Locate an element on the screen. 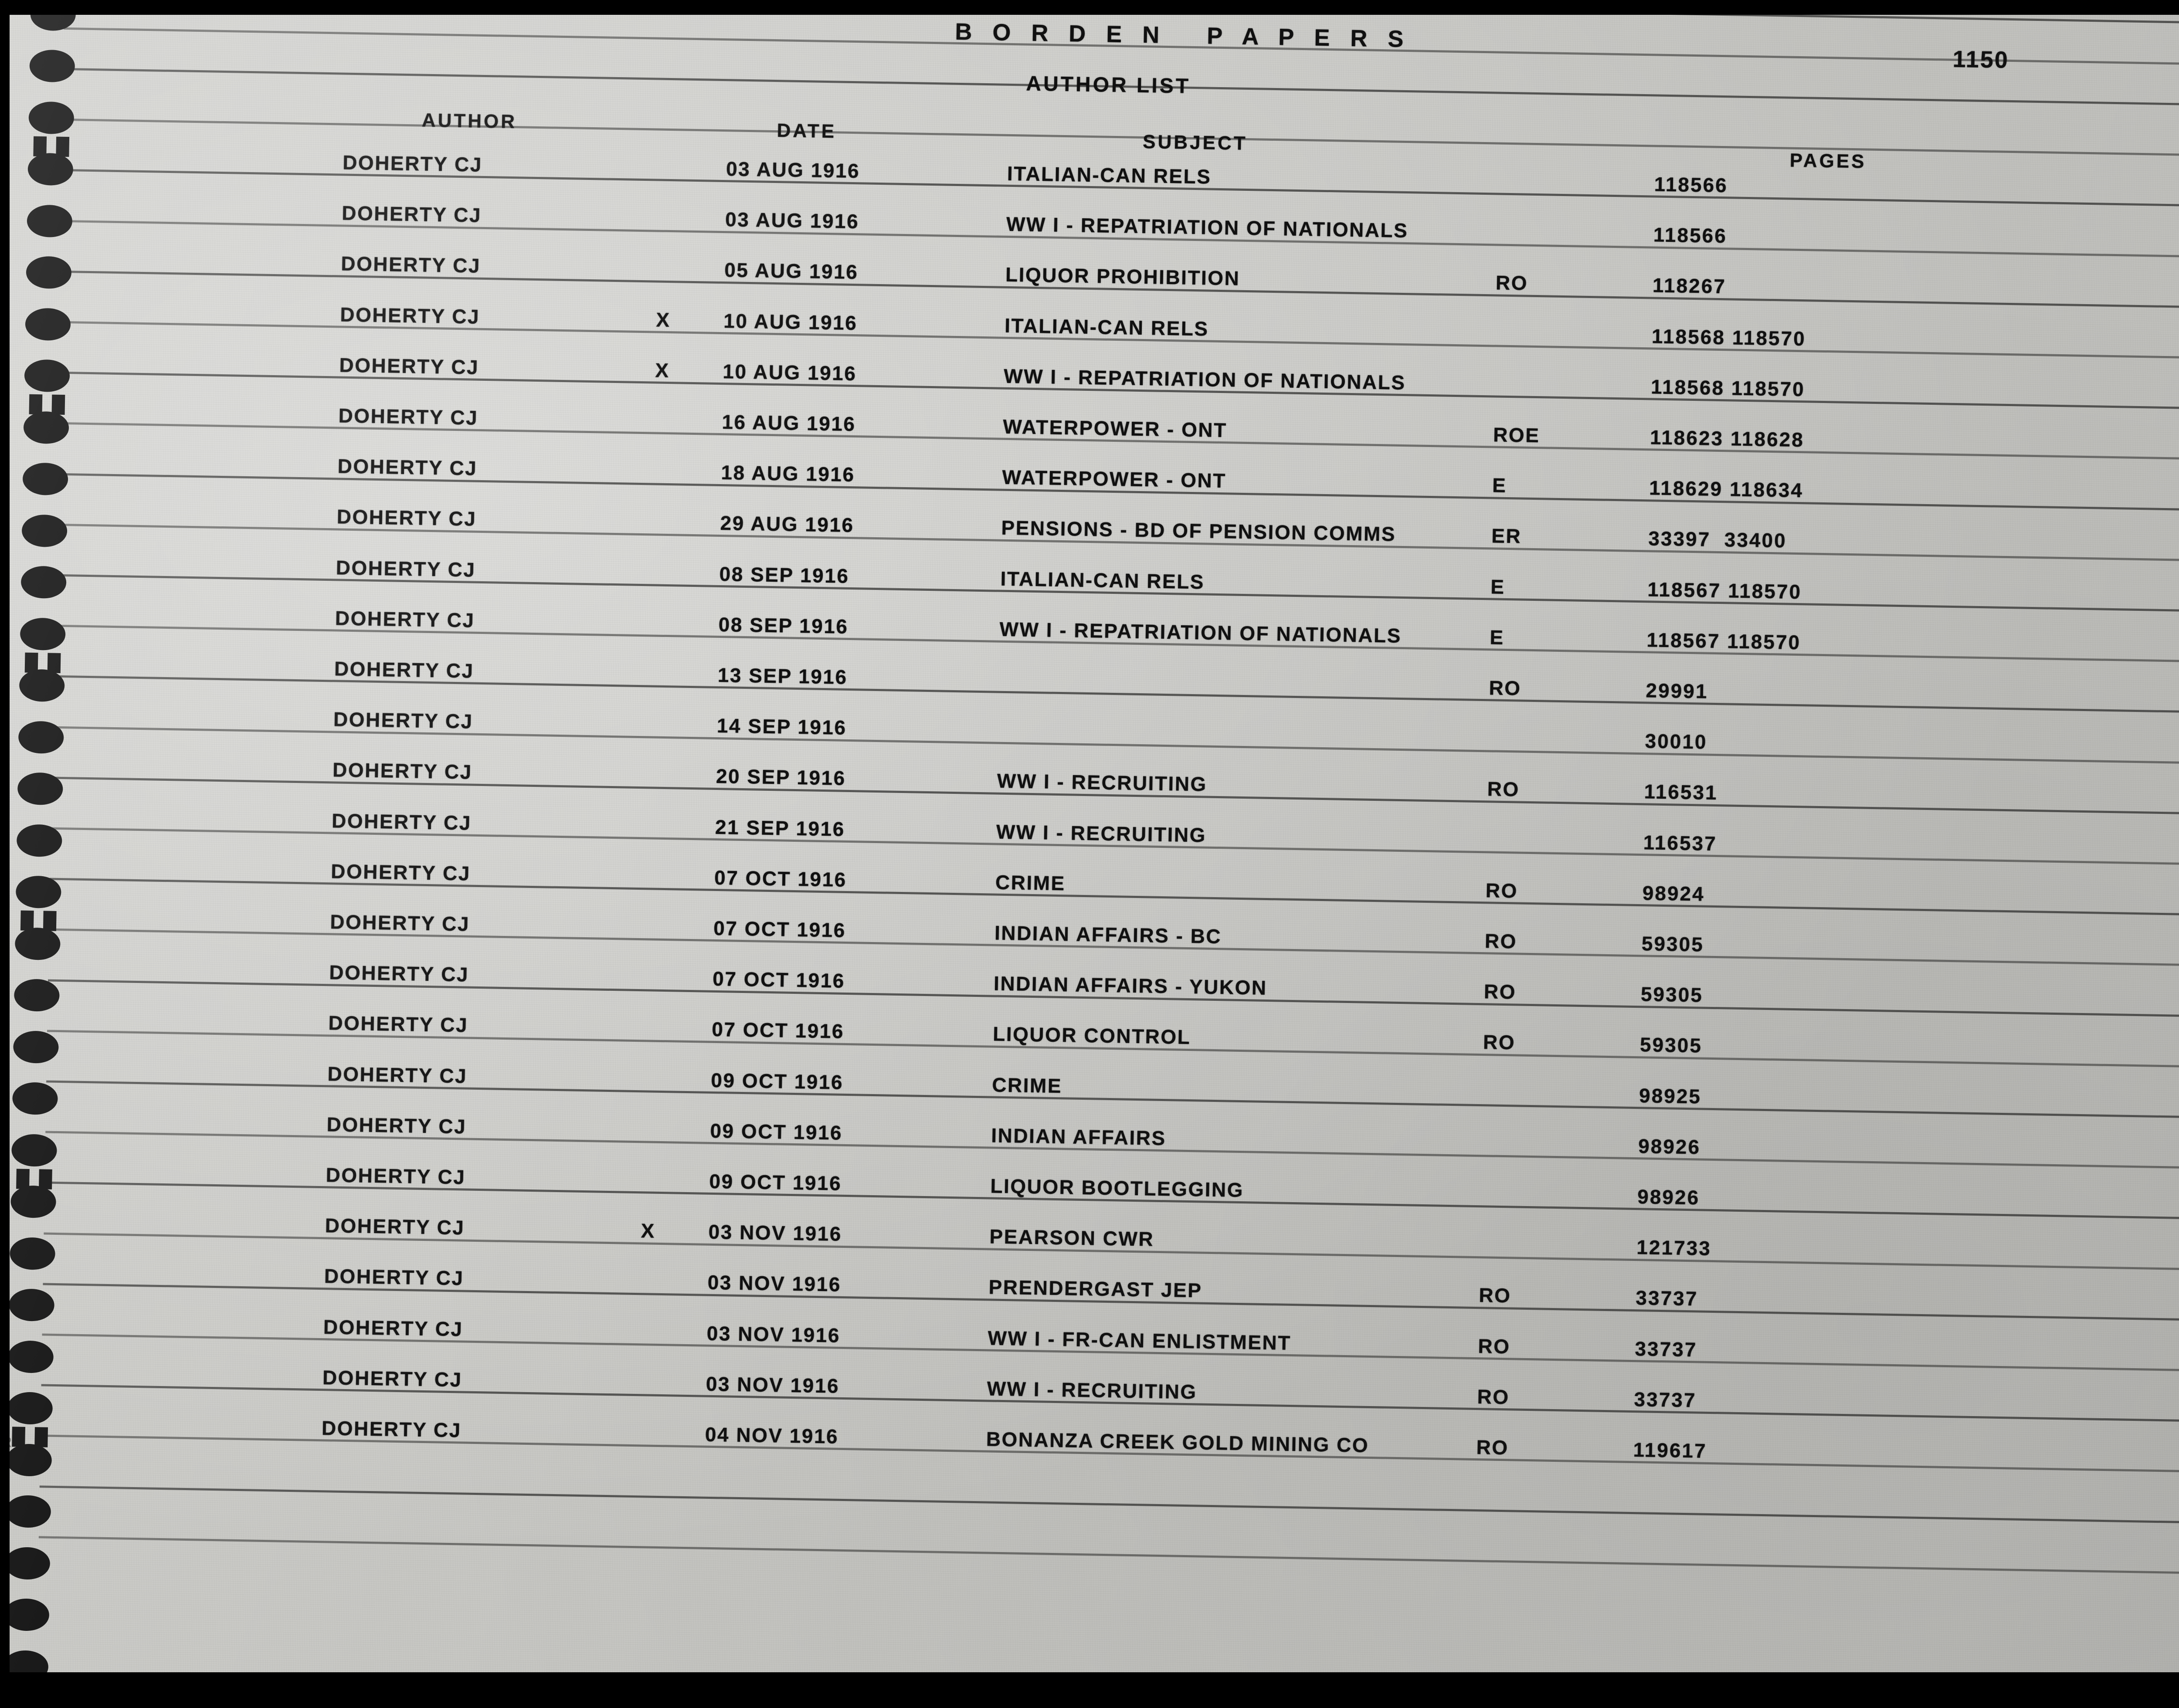 This screenshot has width=2179, height=1708. frame-edge-left is located at coordinates (5, 854).